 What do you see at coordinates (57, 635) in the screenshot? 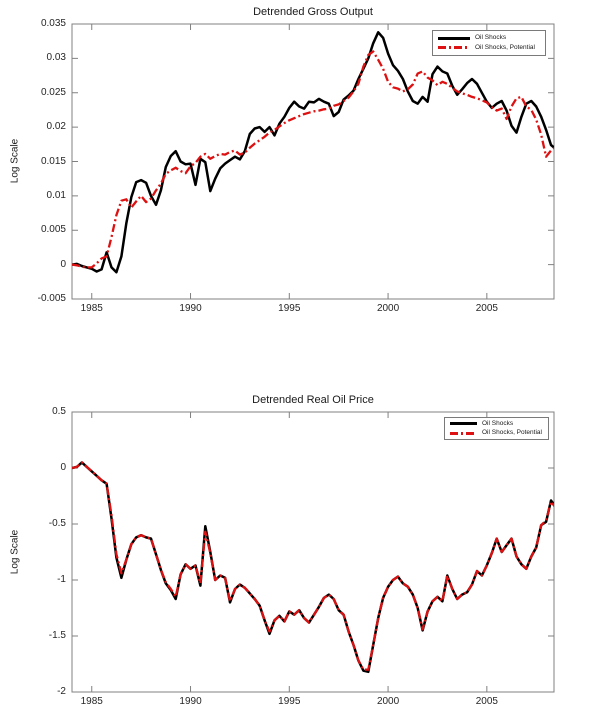
I see `y-tick-label: -1.5` at bounding box center [57, 635].